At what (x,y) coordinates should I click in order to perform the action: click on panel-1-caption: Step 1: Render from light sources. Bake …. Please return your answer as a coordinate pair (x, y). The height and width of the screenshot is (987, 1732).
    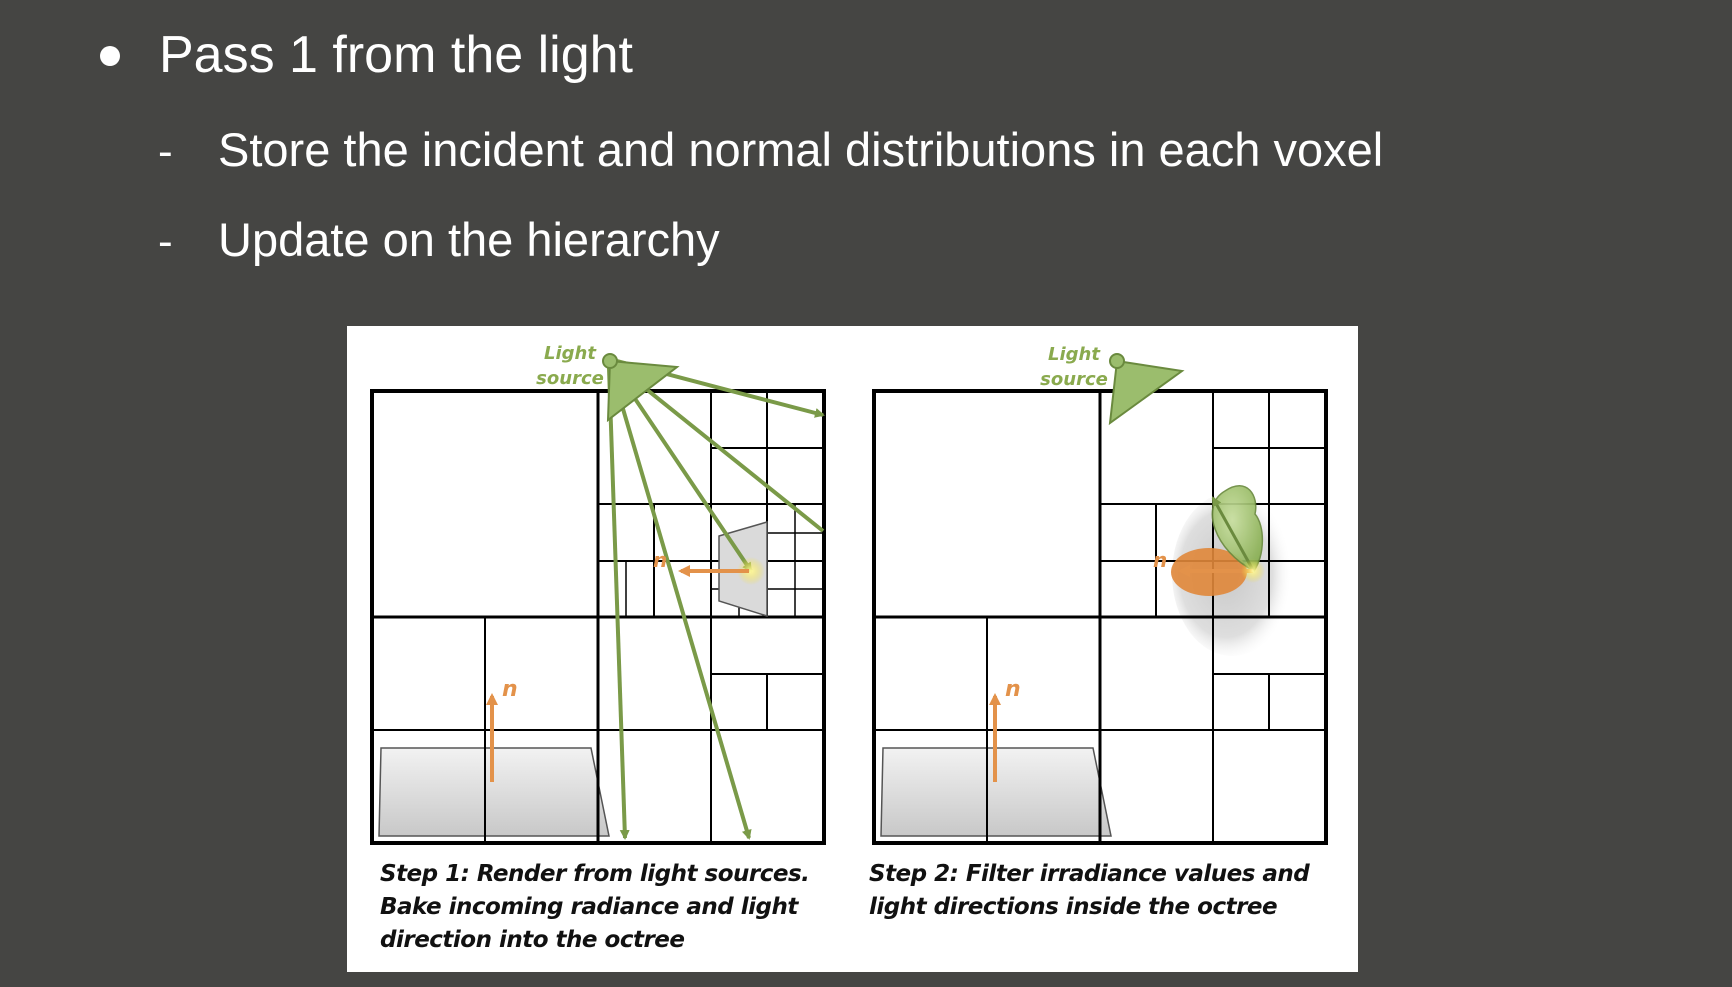
    Looking at the image, I should click on (595, 907).